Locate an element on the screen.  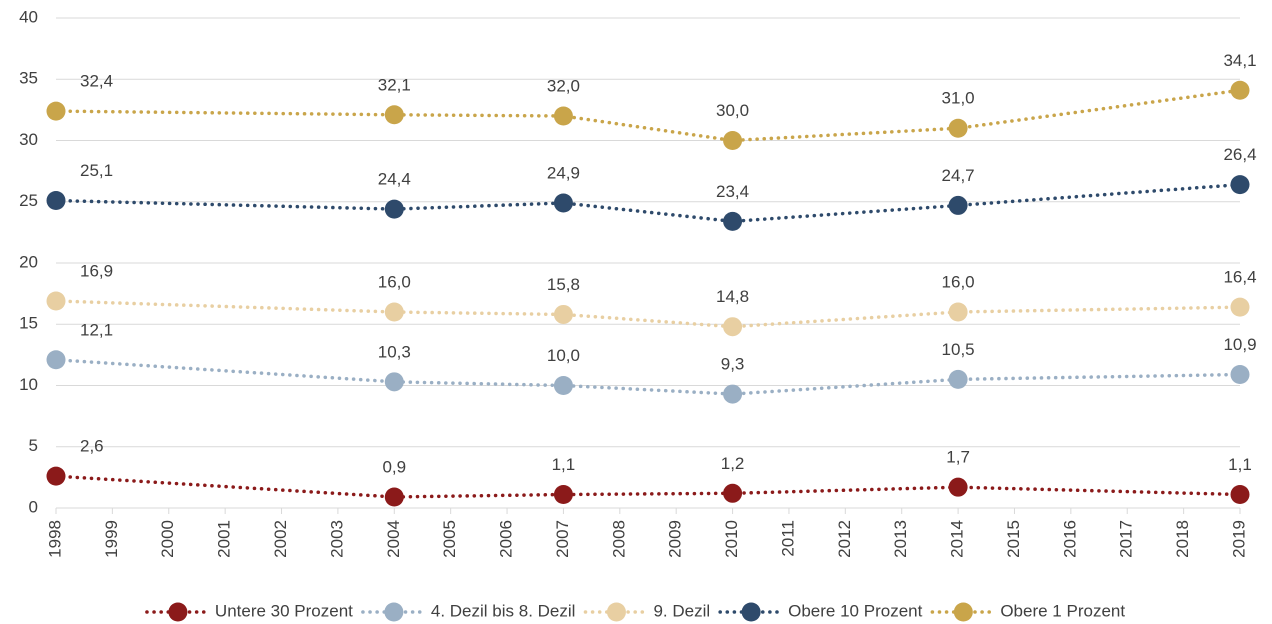
x-tick-label: 2011 is located at coordinates (787, 538).